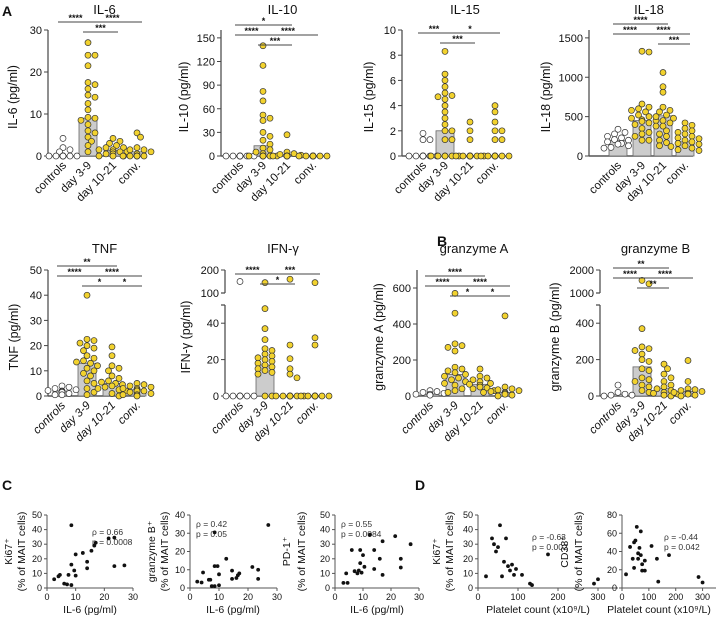  I want to click on y-tick-label: 60, so click(612, 533).